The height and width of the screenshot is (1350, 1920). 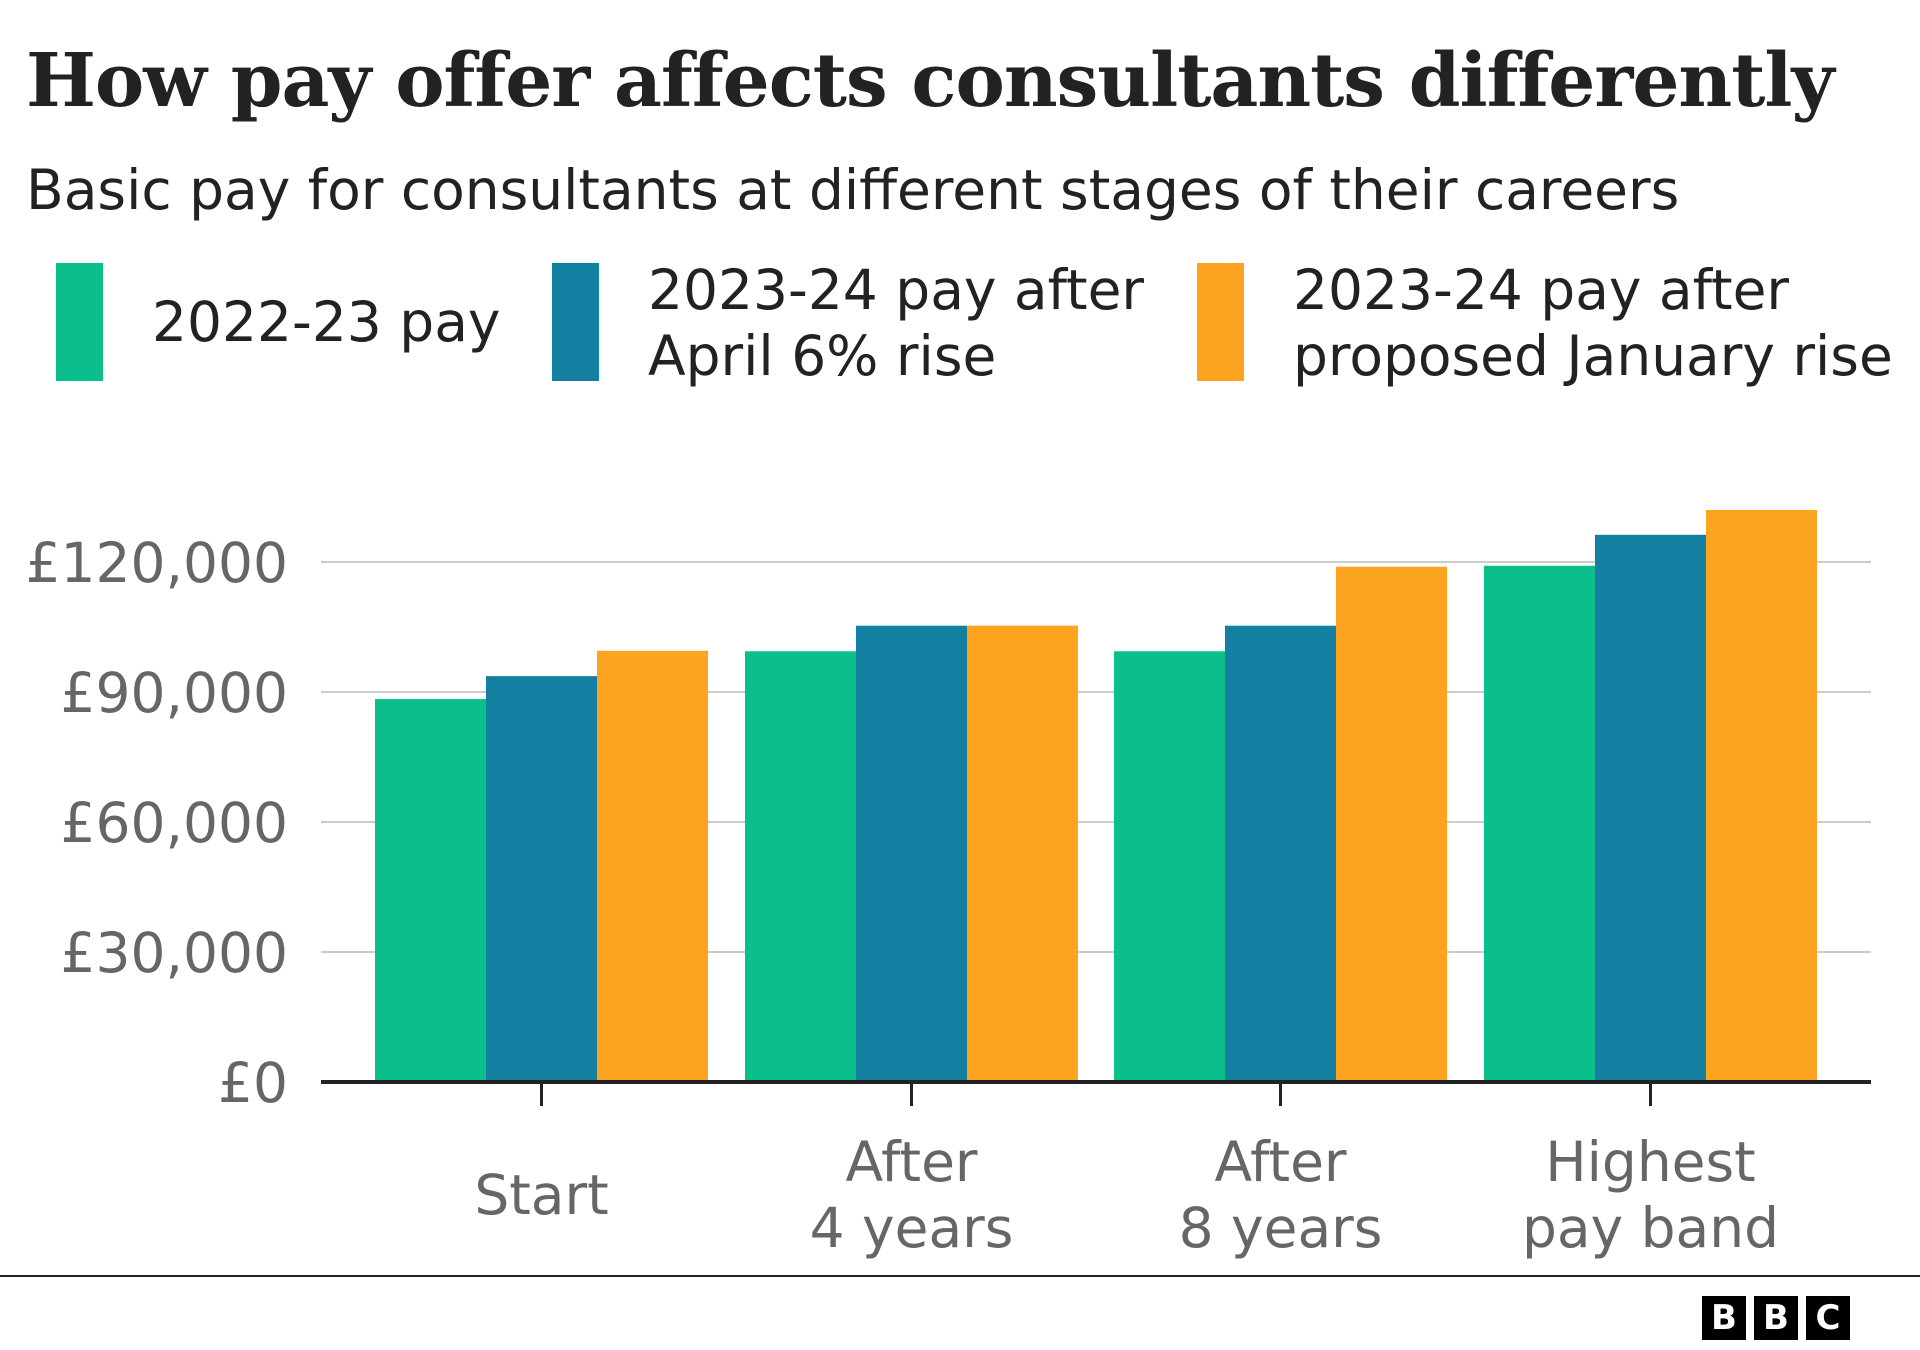 What do you see at coordinates (1650, 1162) in the screenshot?
I see `x-tick-label: Highest` at bounding box center [1650, 1162].